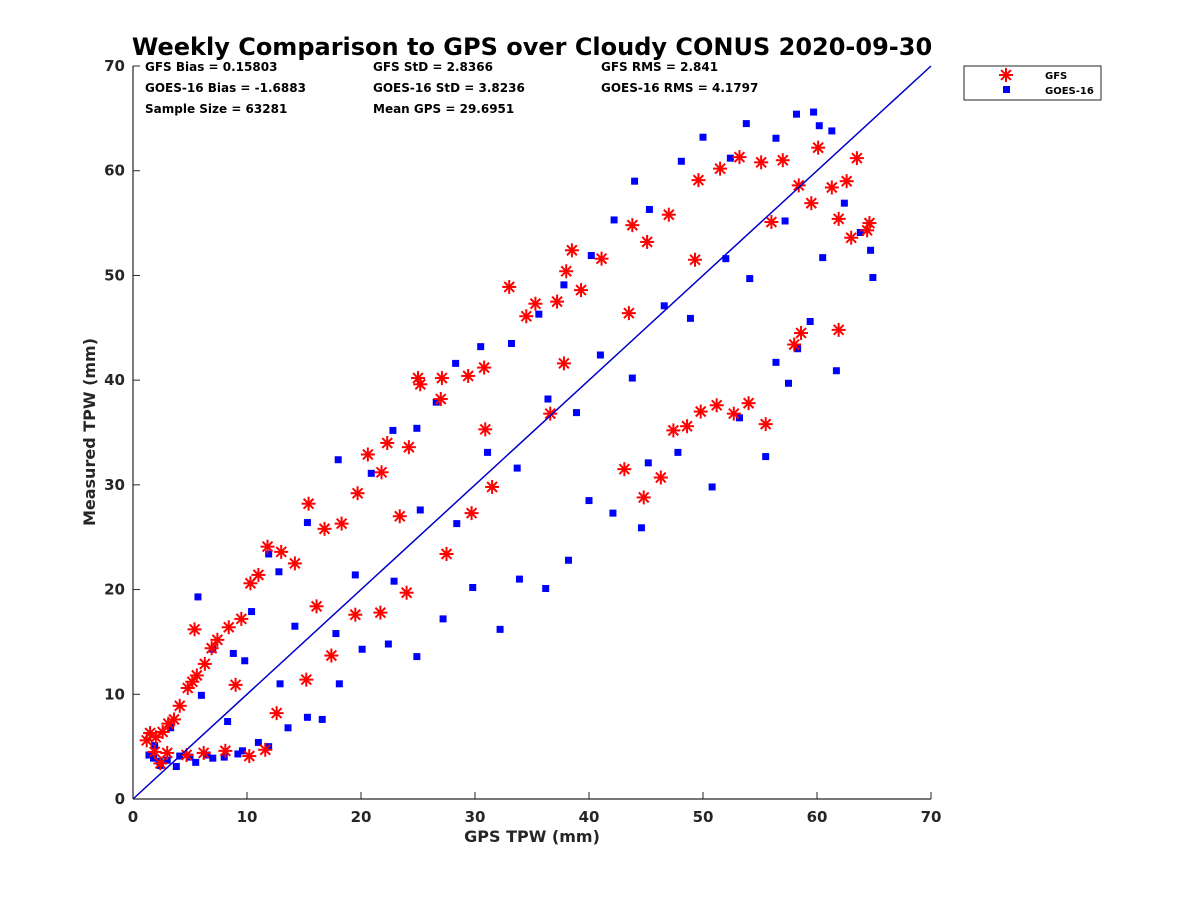 This screenshot has height=900, width=1200. What do you see at coordinates (1006, 89) in the screenshot?
I see `legend-goes16-marker` at bounding box center [1006, 89].